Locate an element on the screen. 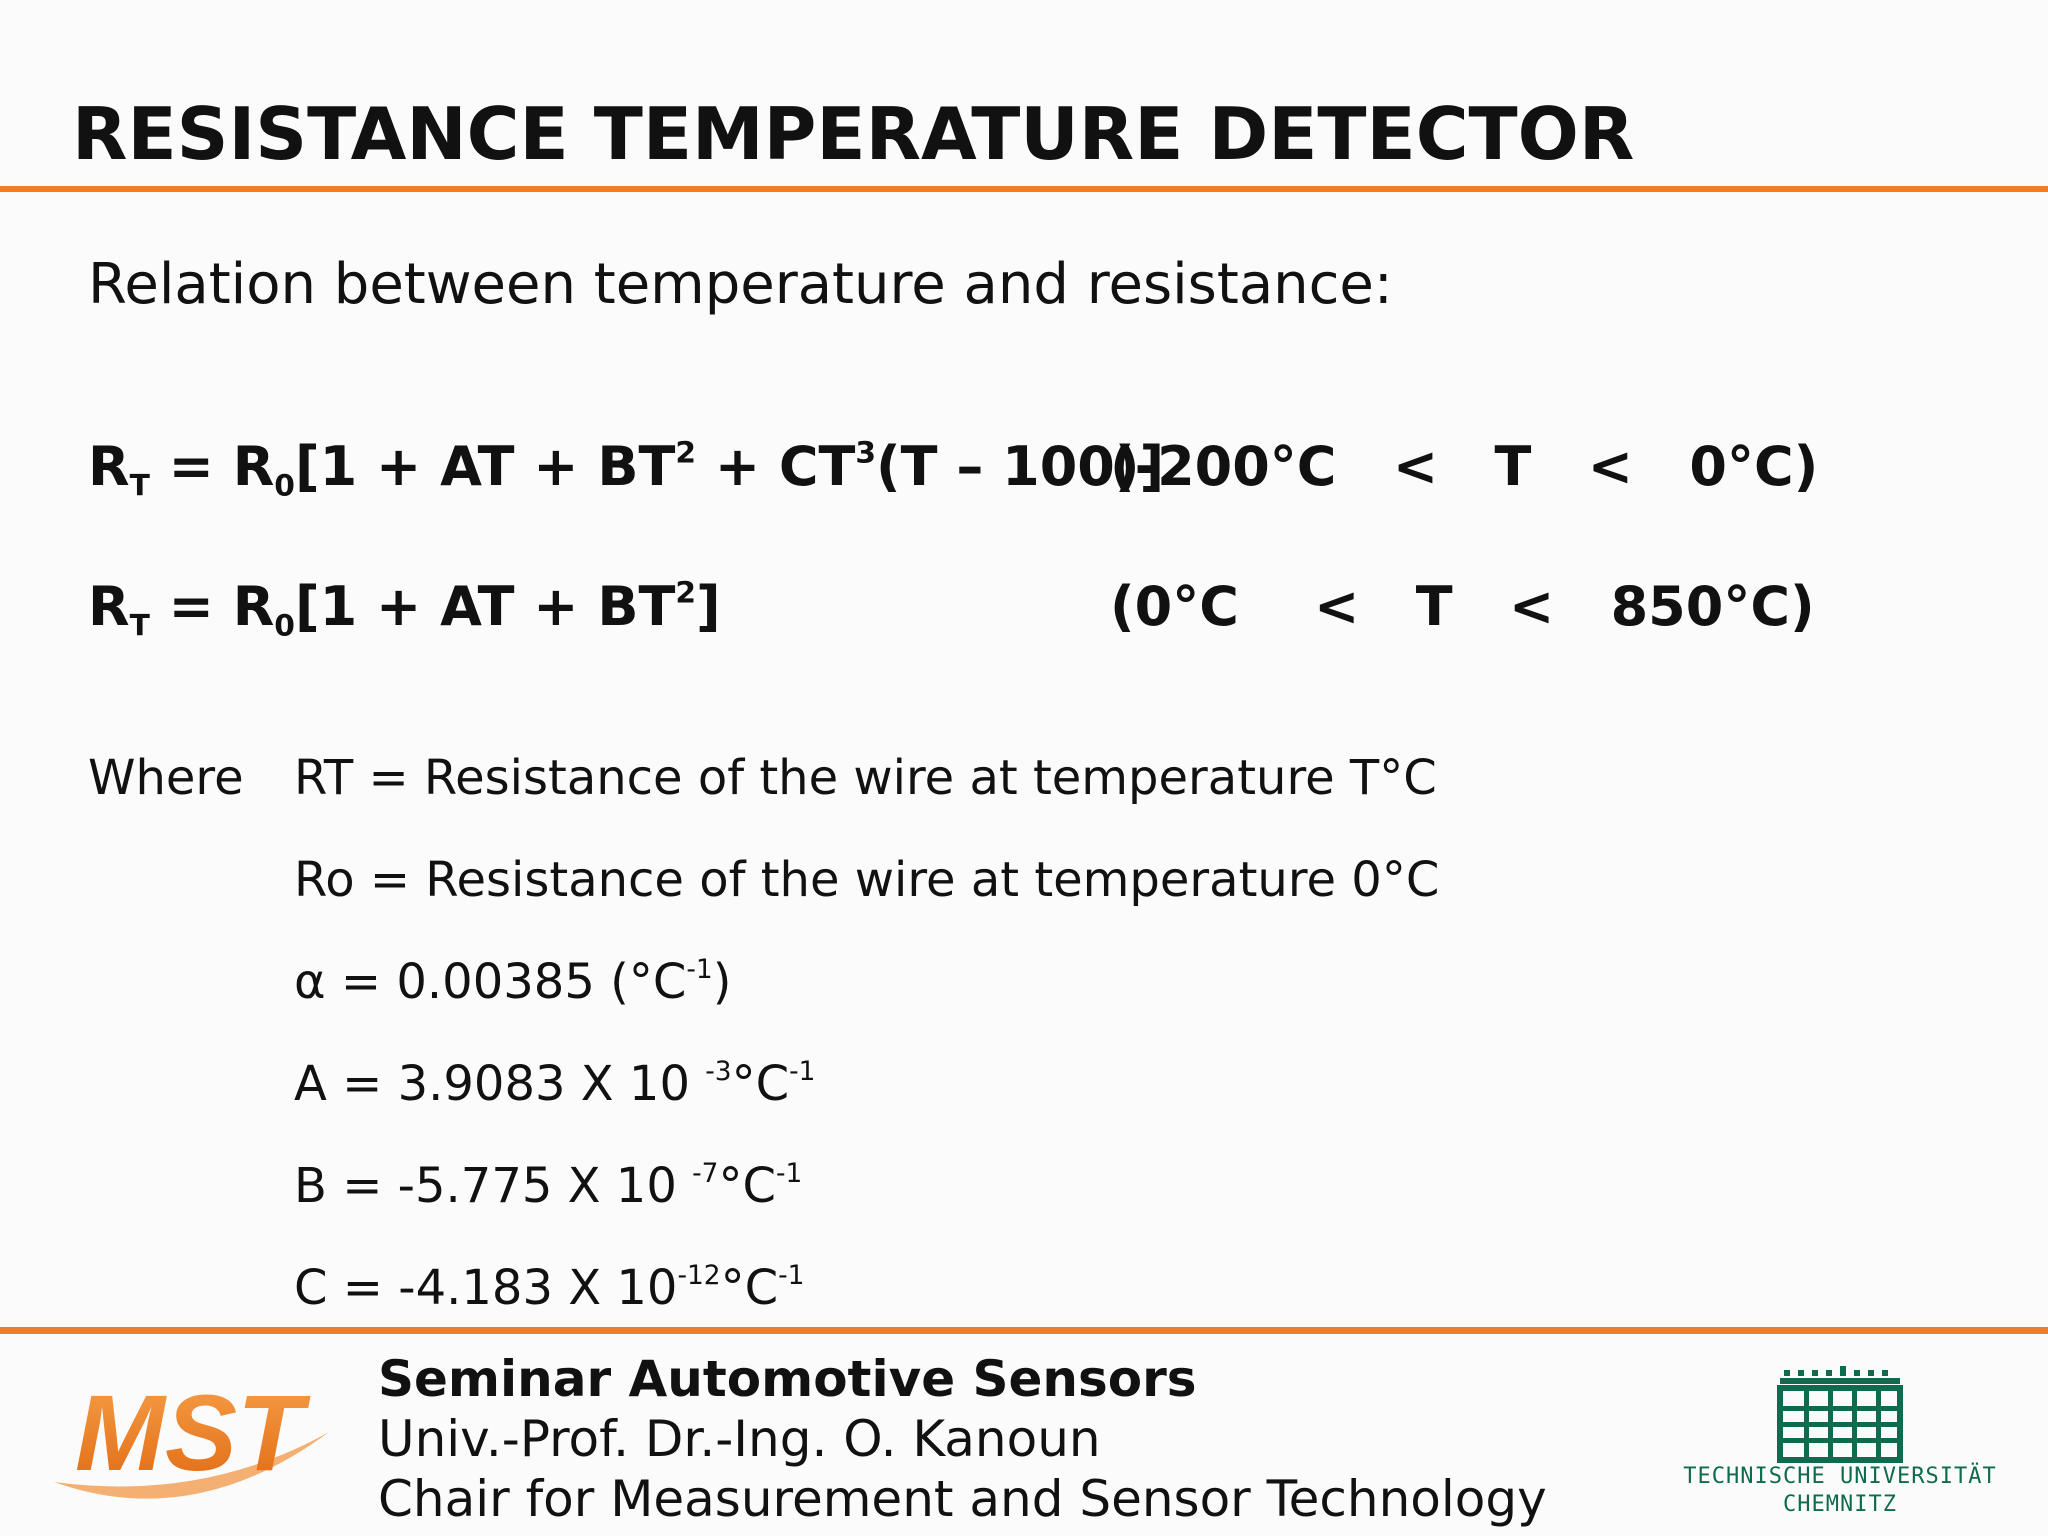 This screenshot has height=1536, width=2048. equation-1: RT = R0[1 + AT + BT2 + CT3(T – 100)] is located at coordinates (626, 469).